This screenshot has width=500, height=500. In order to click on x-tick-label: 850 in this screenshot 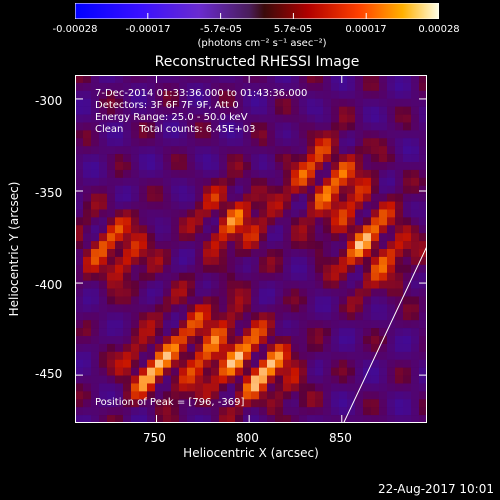, I will do `click(340, 438)`.